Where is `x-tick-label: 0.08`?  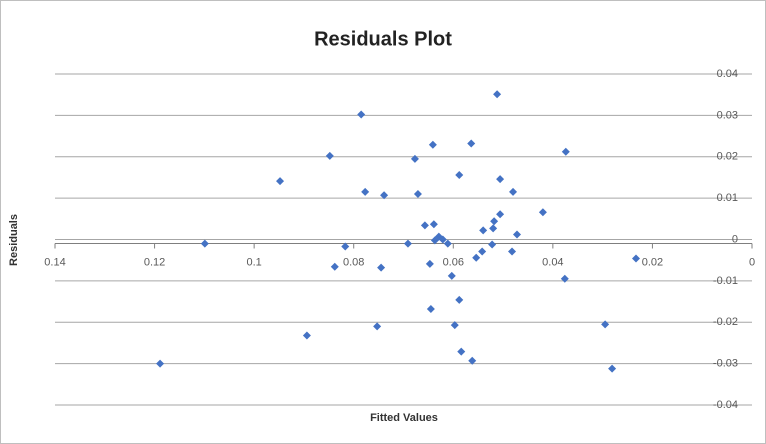
x-tick-label: 0.08 is located at coordinates (353, 262).